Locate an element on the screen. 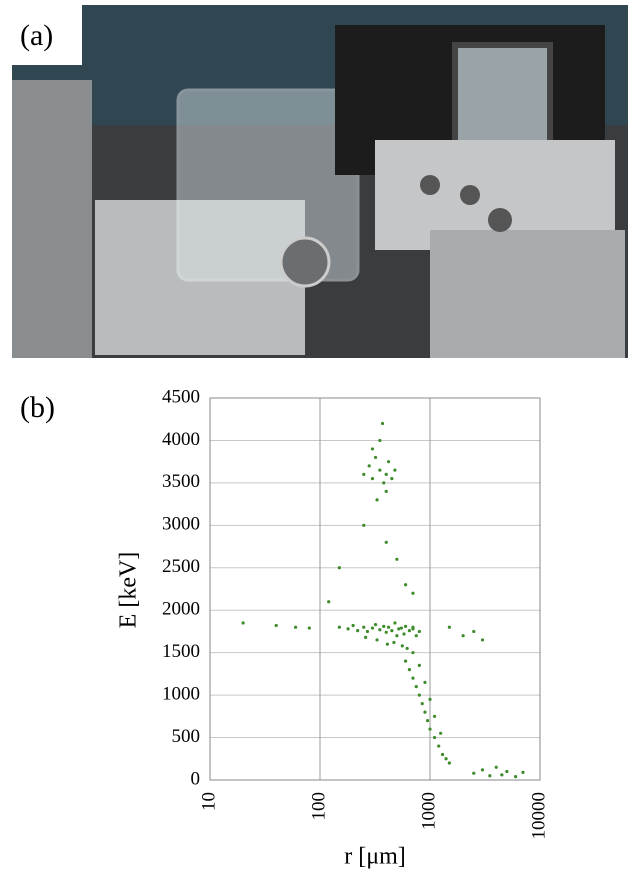  y-tick-label: 4500 is located at coordinates (181, 396).